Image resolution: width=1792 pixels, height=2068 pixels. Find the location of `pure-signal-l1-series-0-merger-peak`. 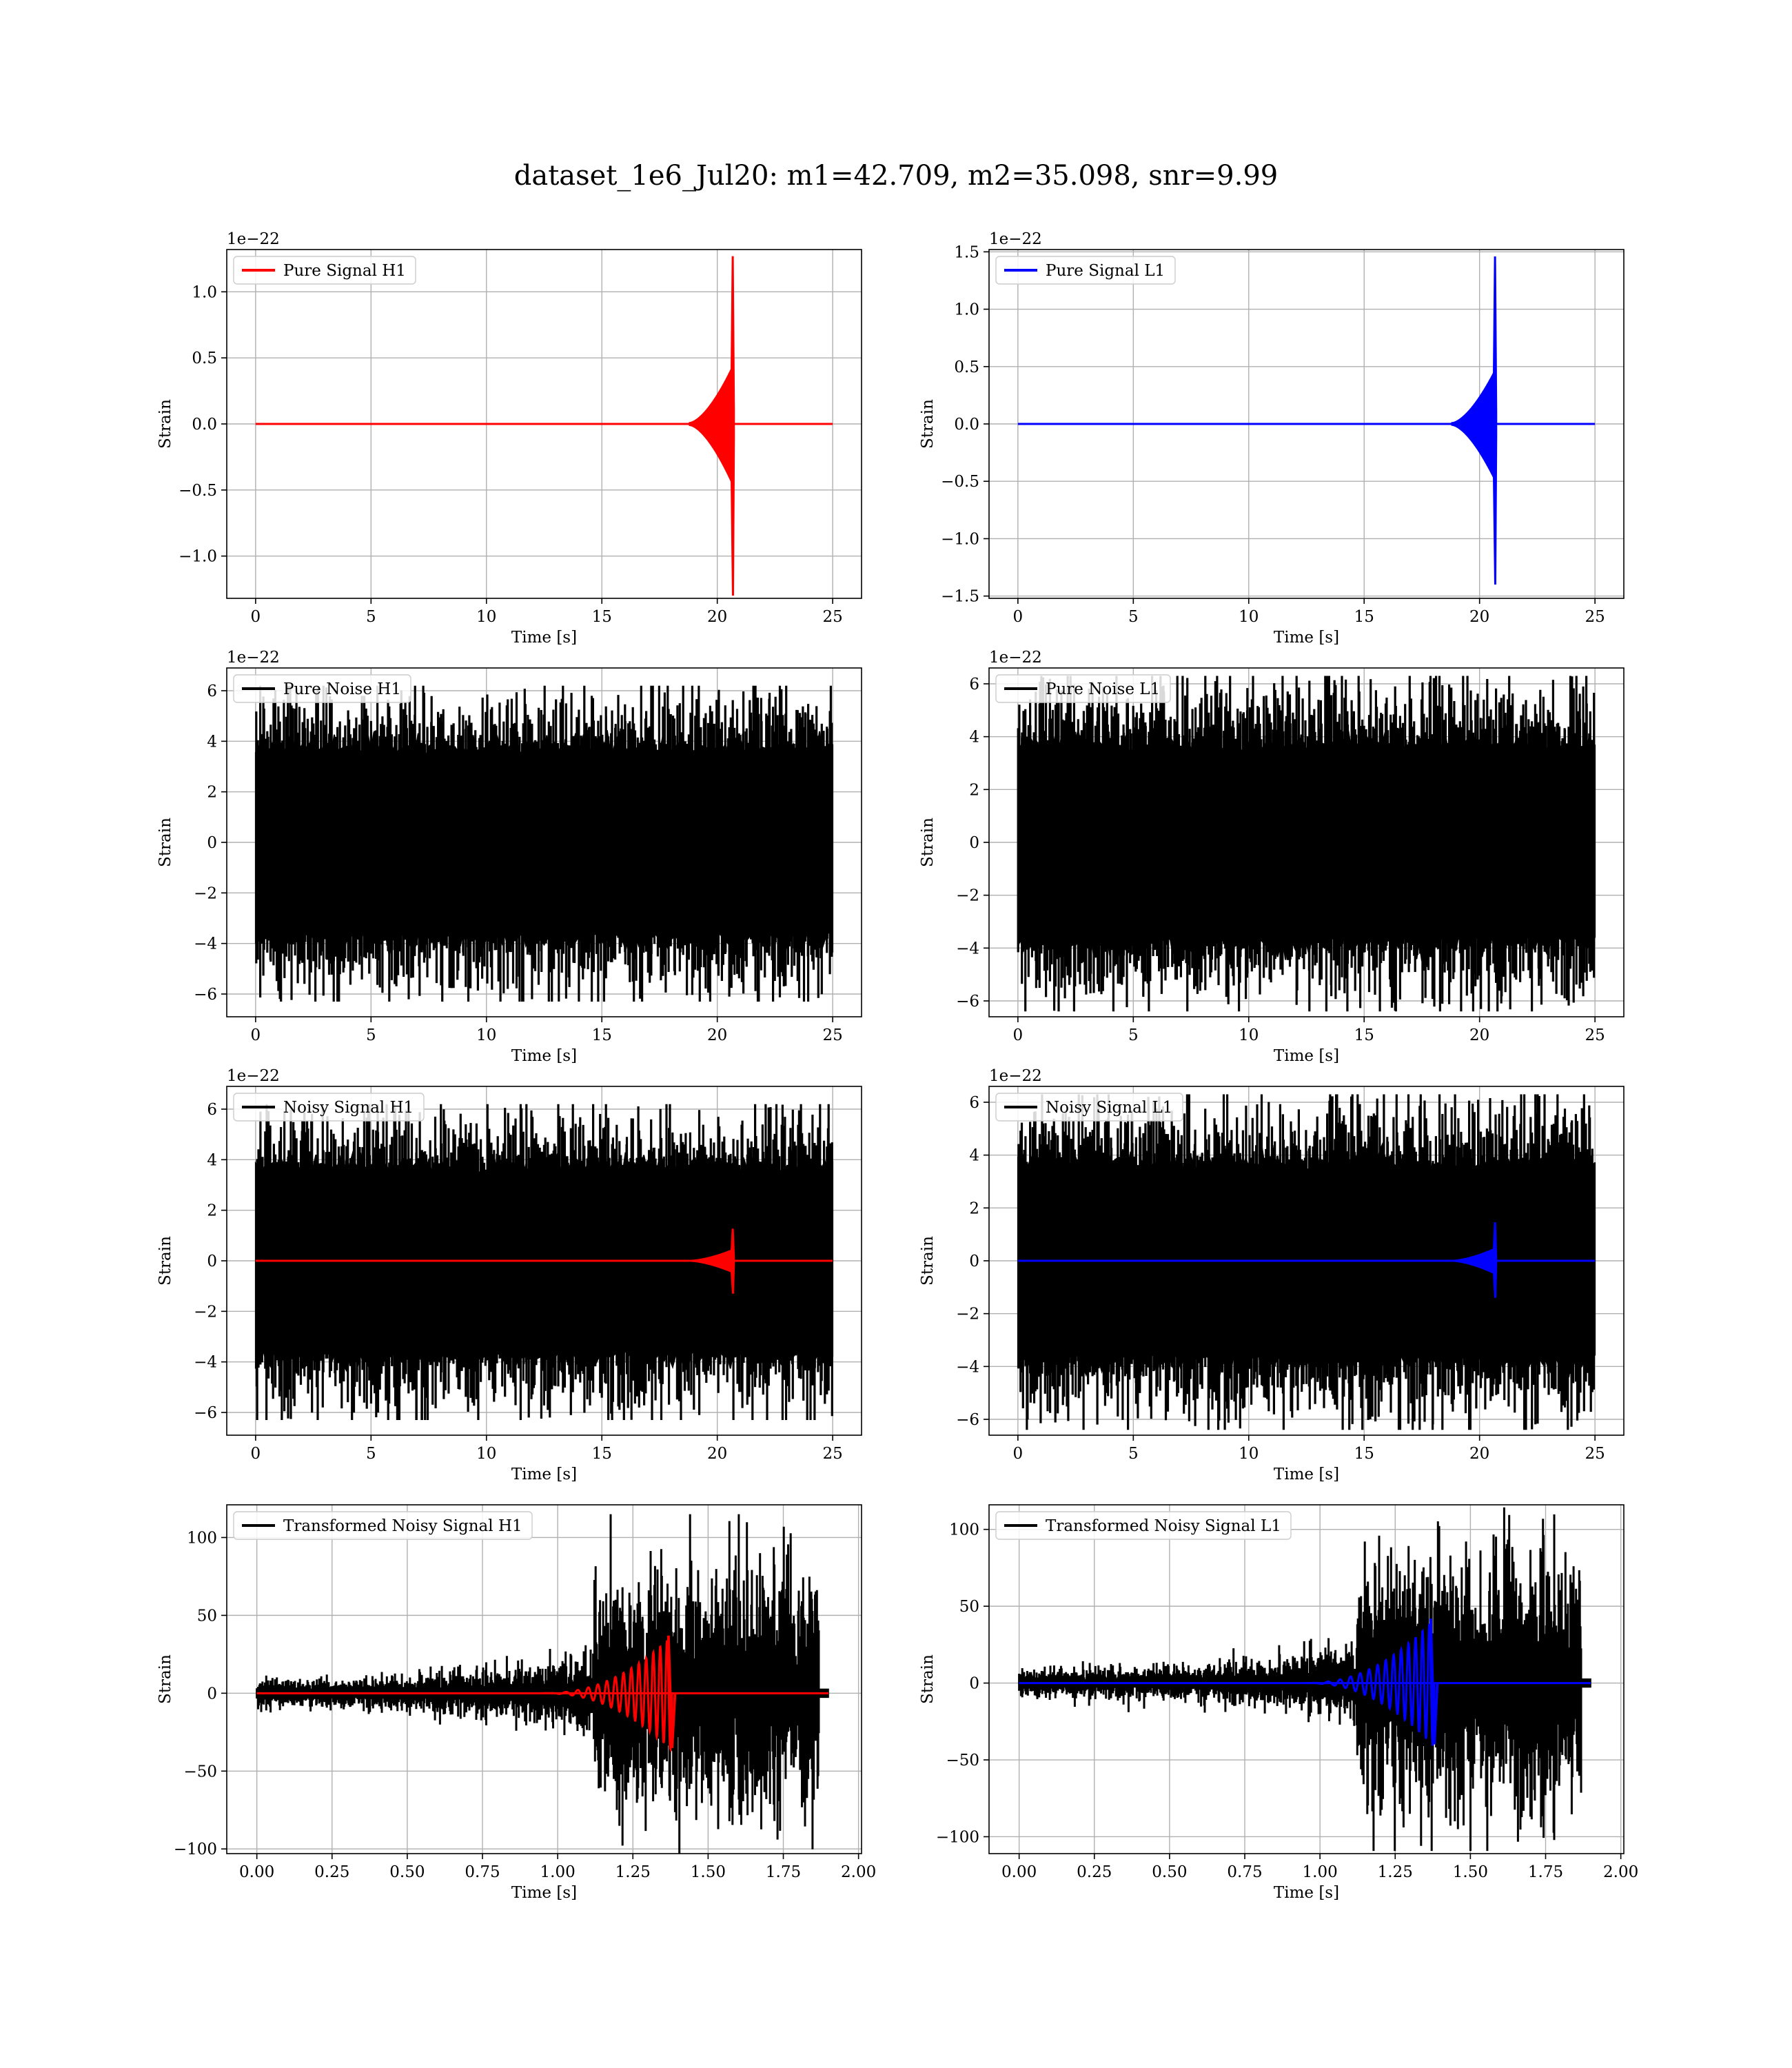

pure-signal-l1-series-0-merger-peak is located at coordinates (1495, 421).